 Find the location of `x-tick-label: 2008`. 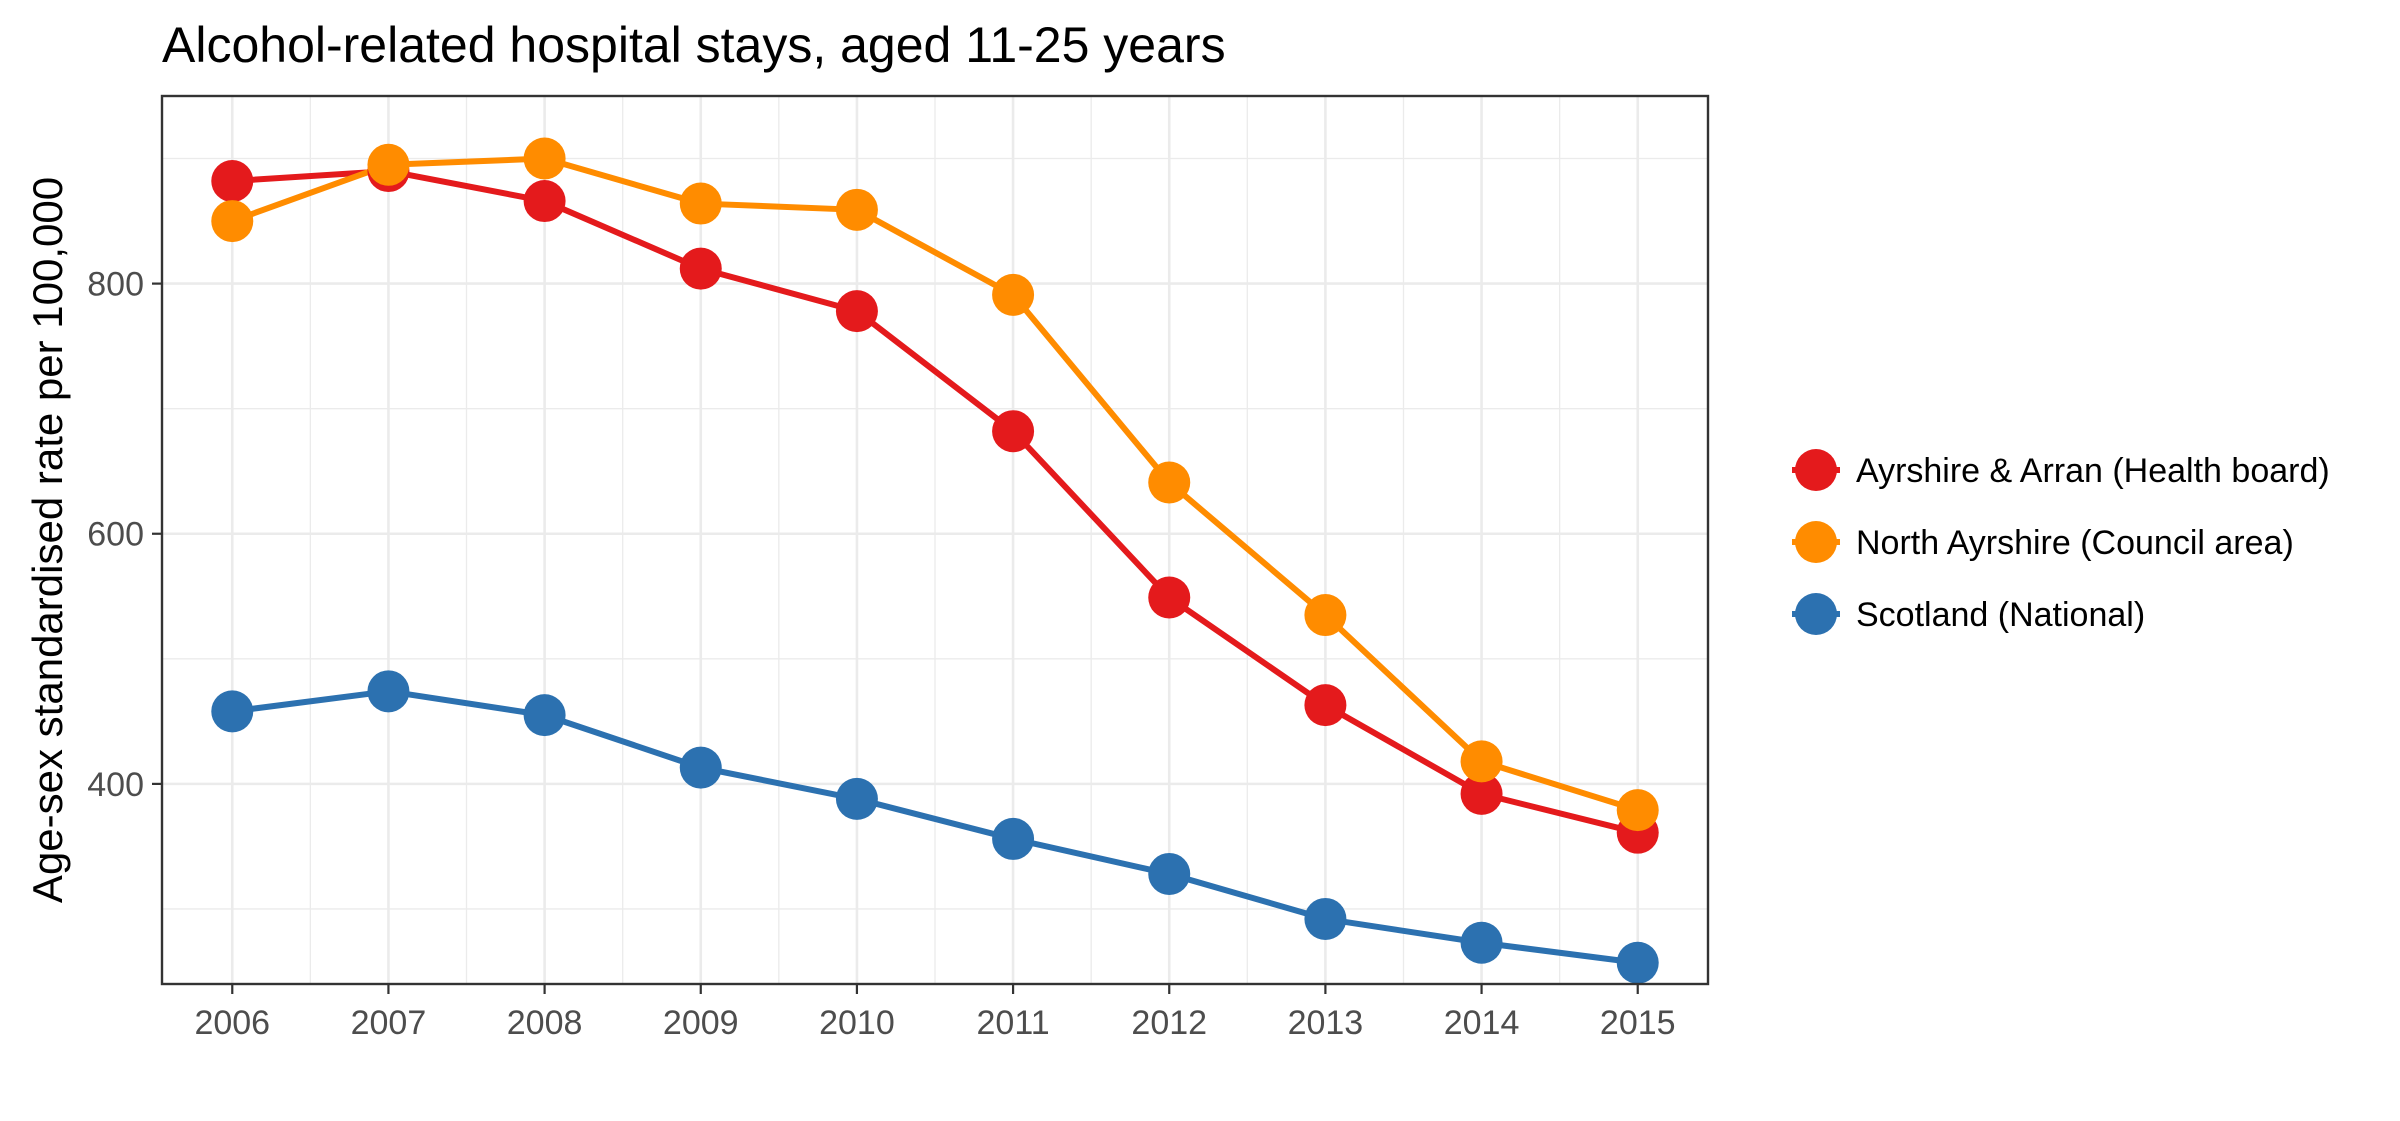

x-tick-label: 2008 is located at coordinates (545, 1023).